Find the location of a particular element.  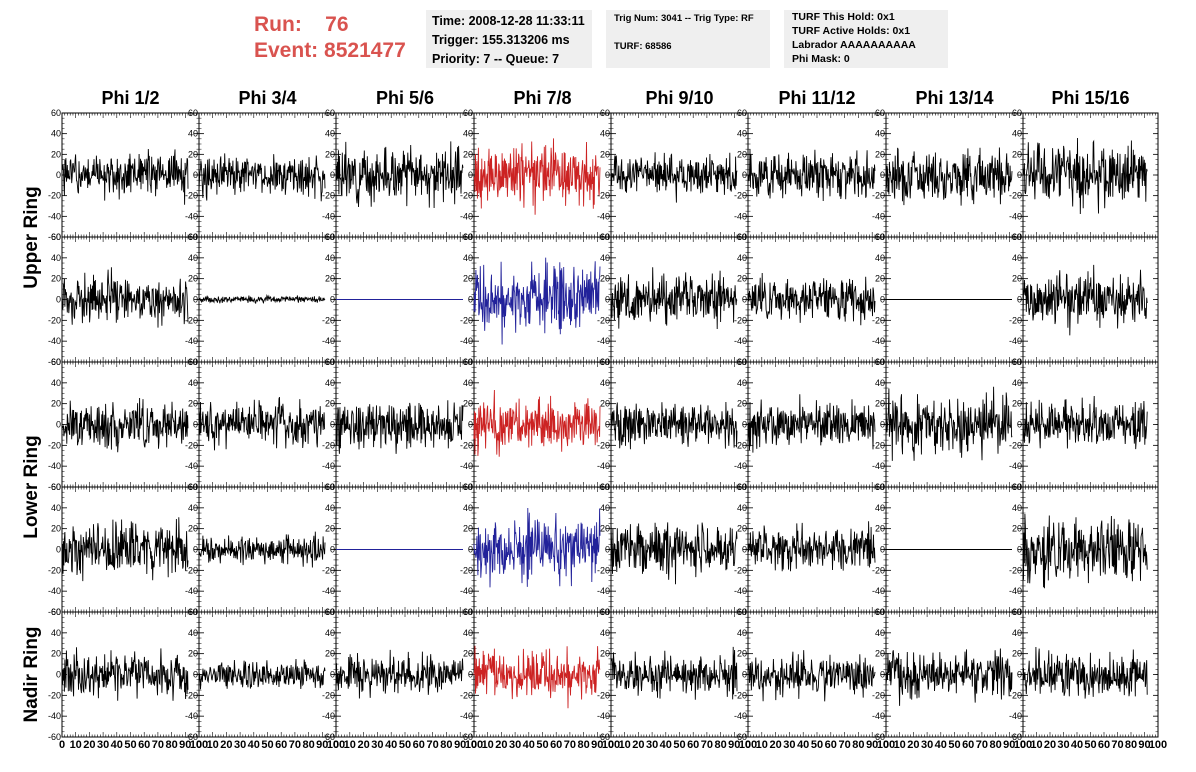

turf-active-holds-text: TURF Active Holds: 0x1 is located at coordinates (851, 31).